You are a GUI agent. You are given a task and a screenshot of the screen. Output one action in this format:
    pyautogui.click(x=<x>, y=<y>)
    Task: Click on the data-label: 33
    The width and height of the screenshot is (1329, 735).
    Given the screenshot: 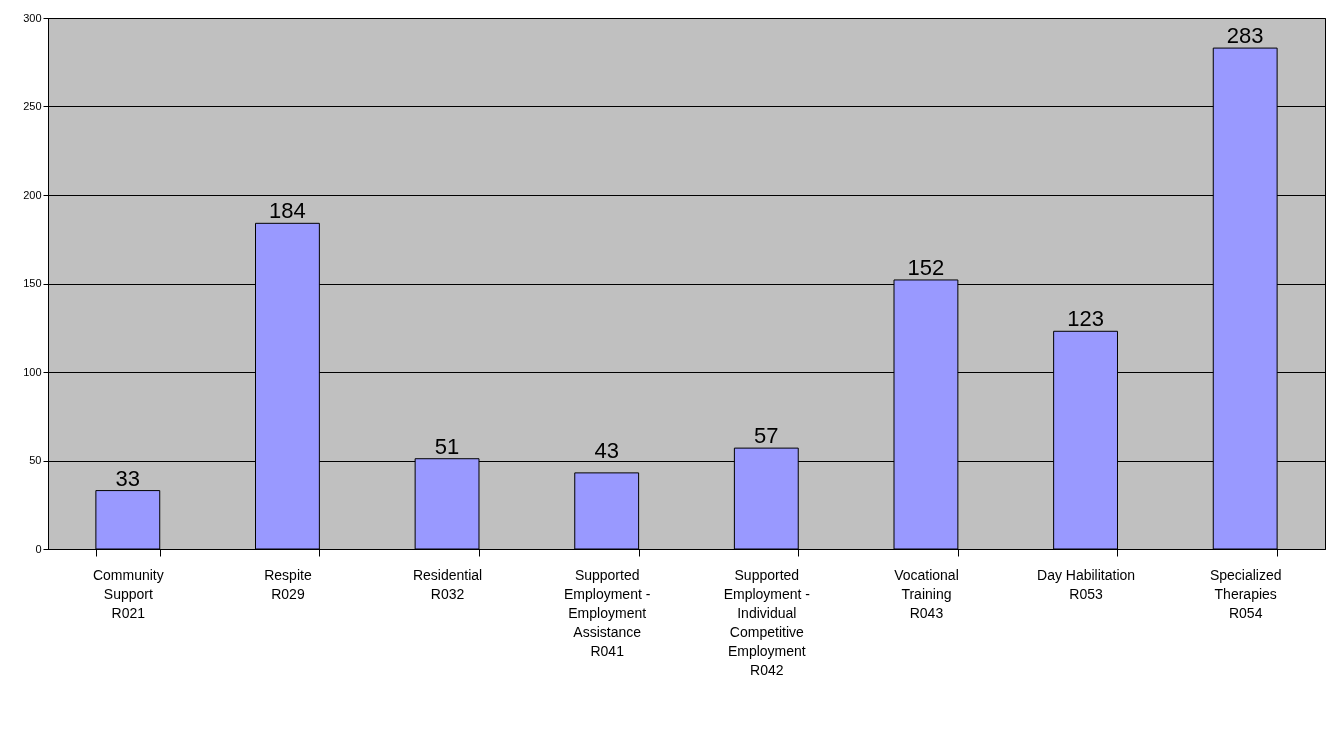 What is the action you would take?
    pyautogui.click(x=128, y=478)
    